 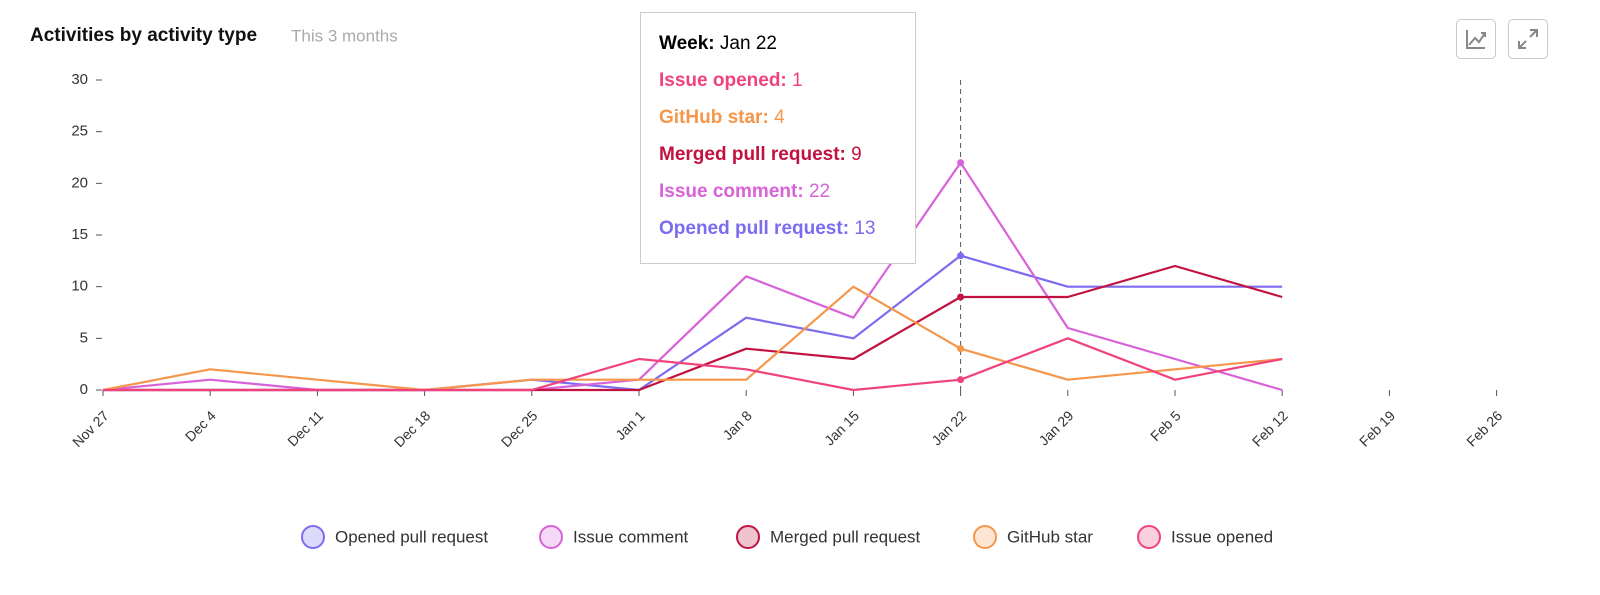 I want to click on tooltip-value: Jan 22, so click(x=748, y=43).